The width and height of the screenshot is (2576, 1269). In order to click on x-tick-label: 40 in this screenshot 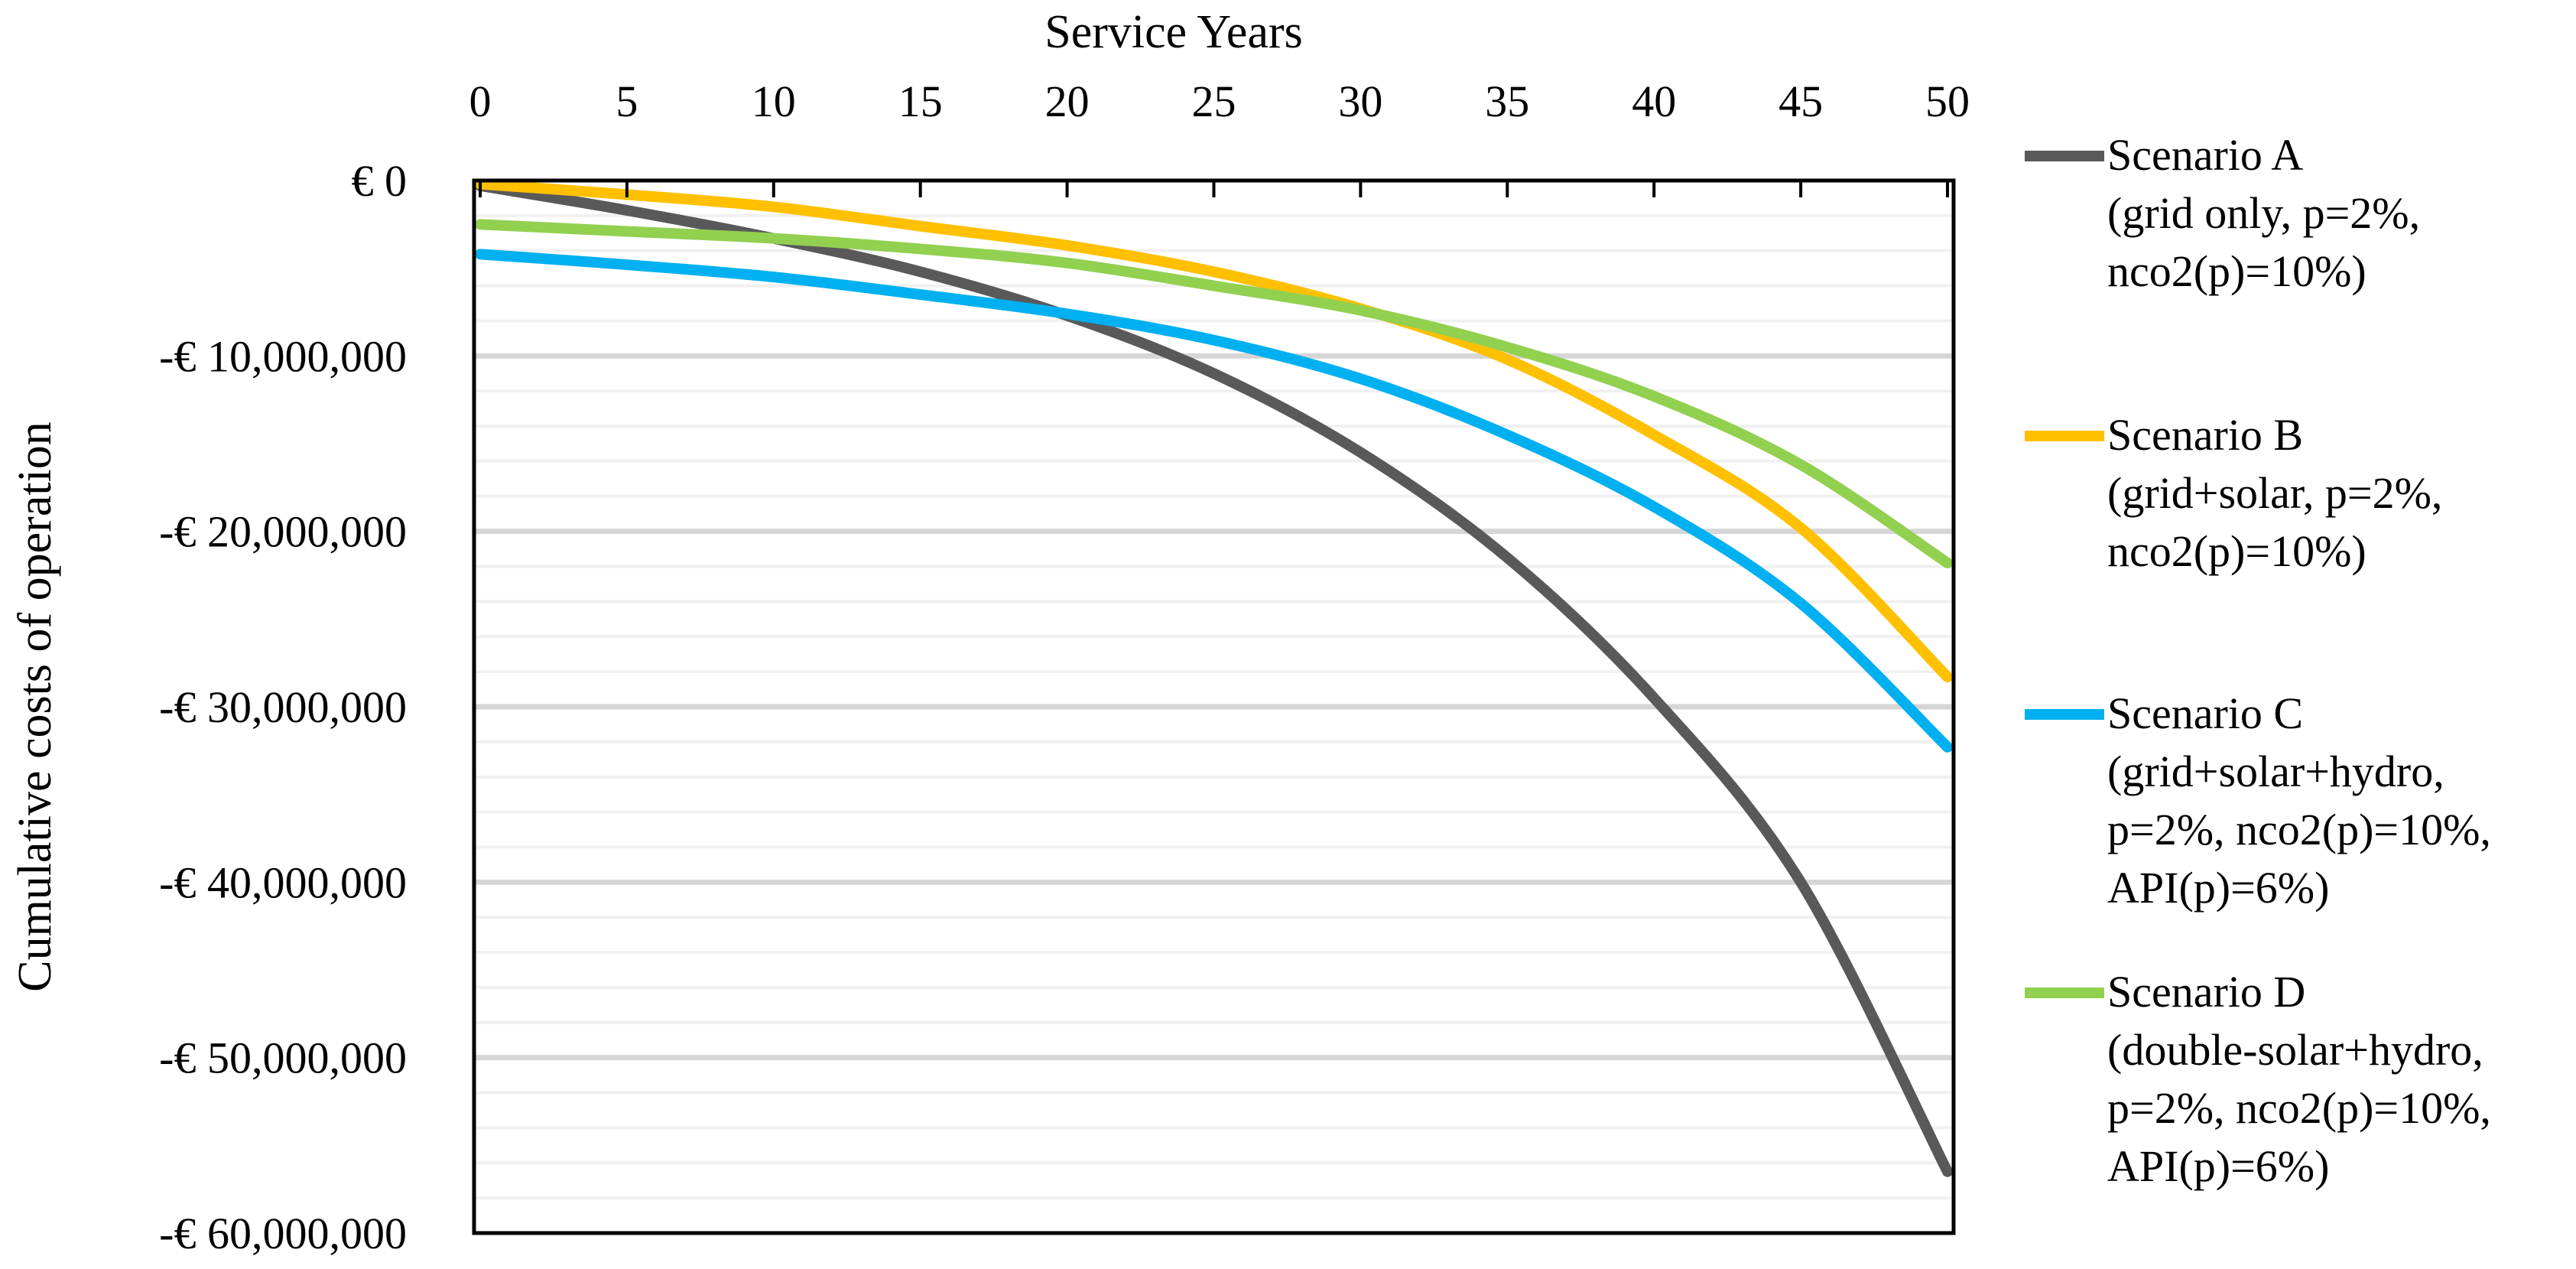, I will do `click(1654, 101)`.